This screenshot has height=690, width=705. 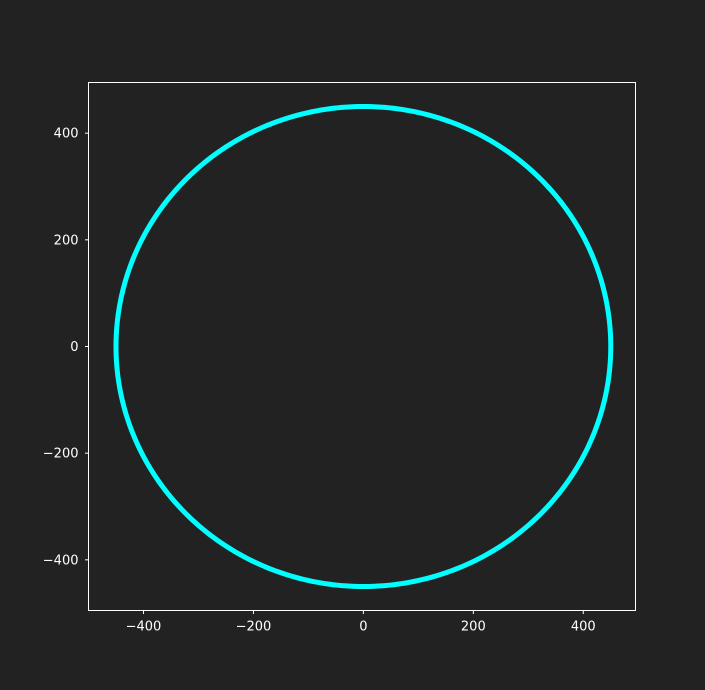 What do you see at coordinates (66, 240) in the screenshot?
I see `y-tick-label: 200` at bounding box center [66, 240].